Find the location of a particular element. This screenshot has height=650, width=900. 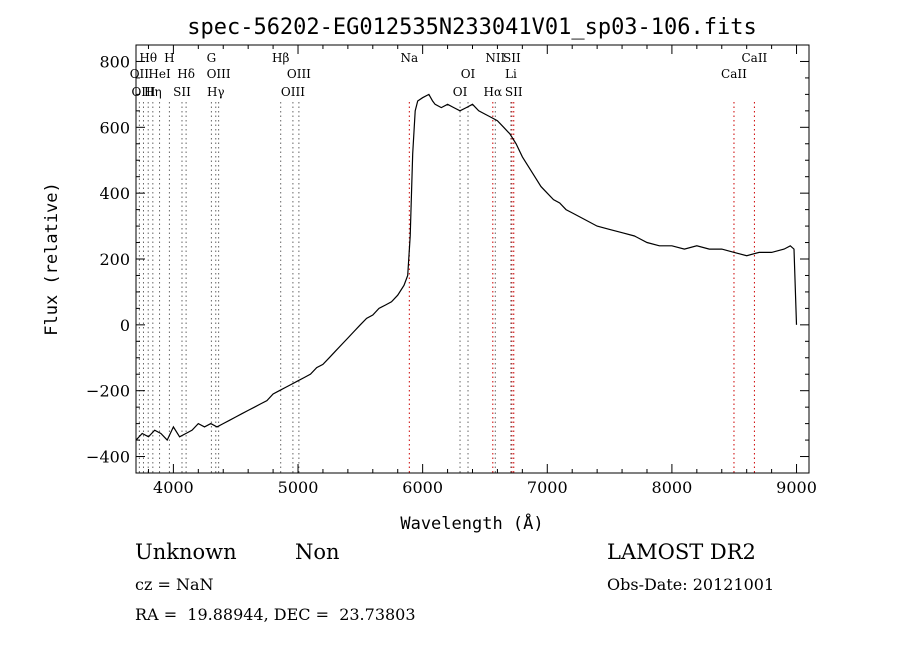

line-marker-label: HeI is located at coordinates (159, 74).